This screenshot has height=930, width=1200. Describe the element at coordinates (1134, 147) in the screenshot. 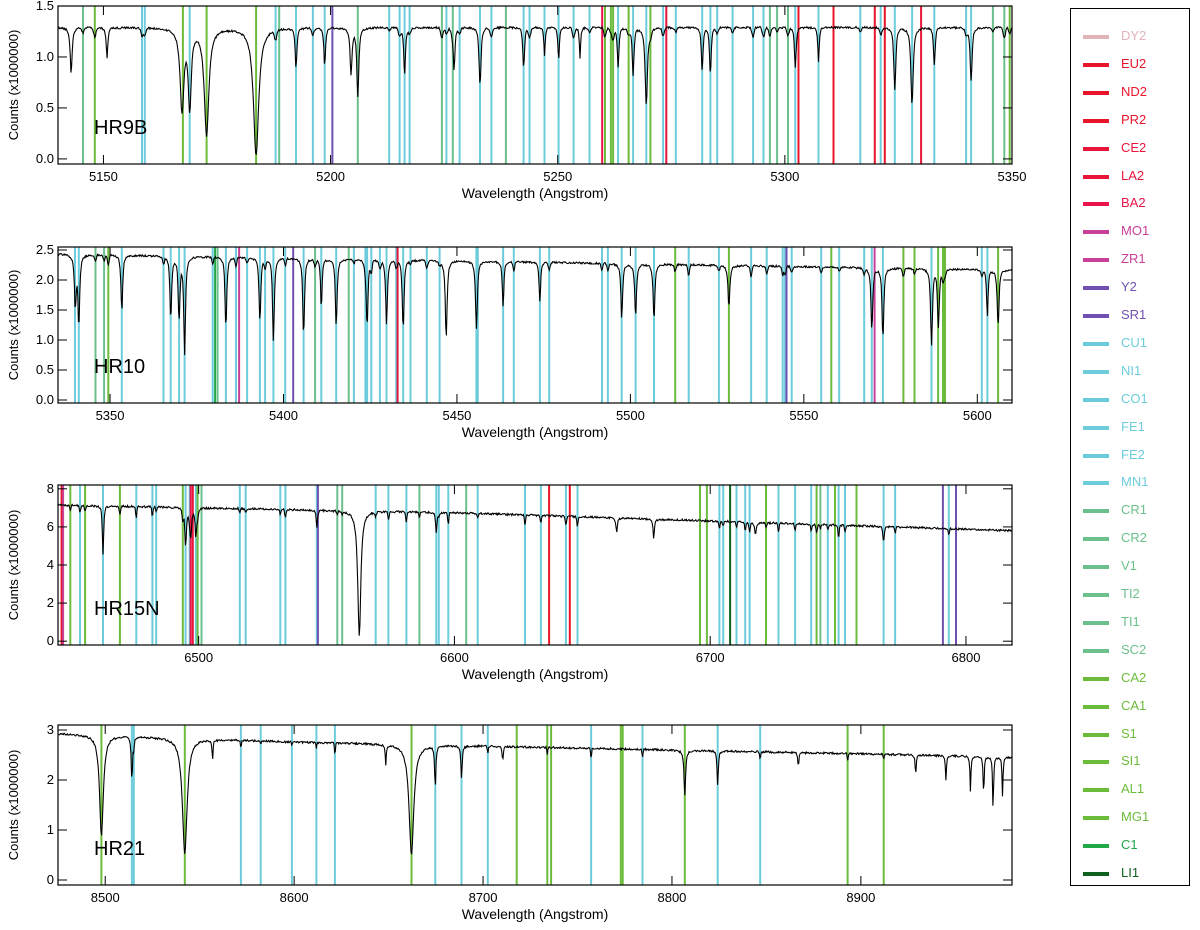

I see `legend-label: CE2` at that location.